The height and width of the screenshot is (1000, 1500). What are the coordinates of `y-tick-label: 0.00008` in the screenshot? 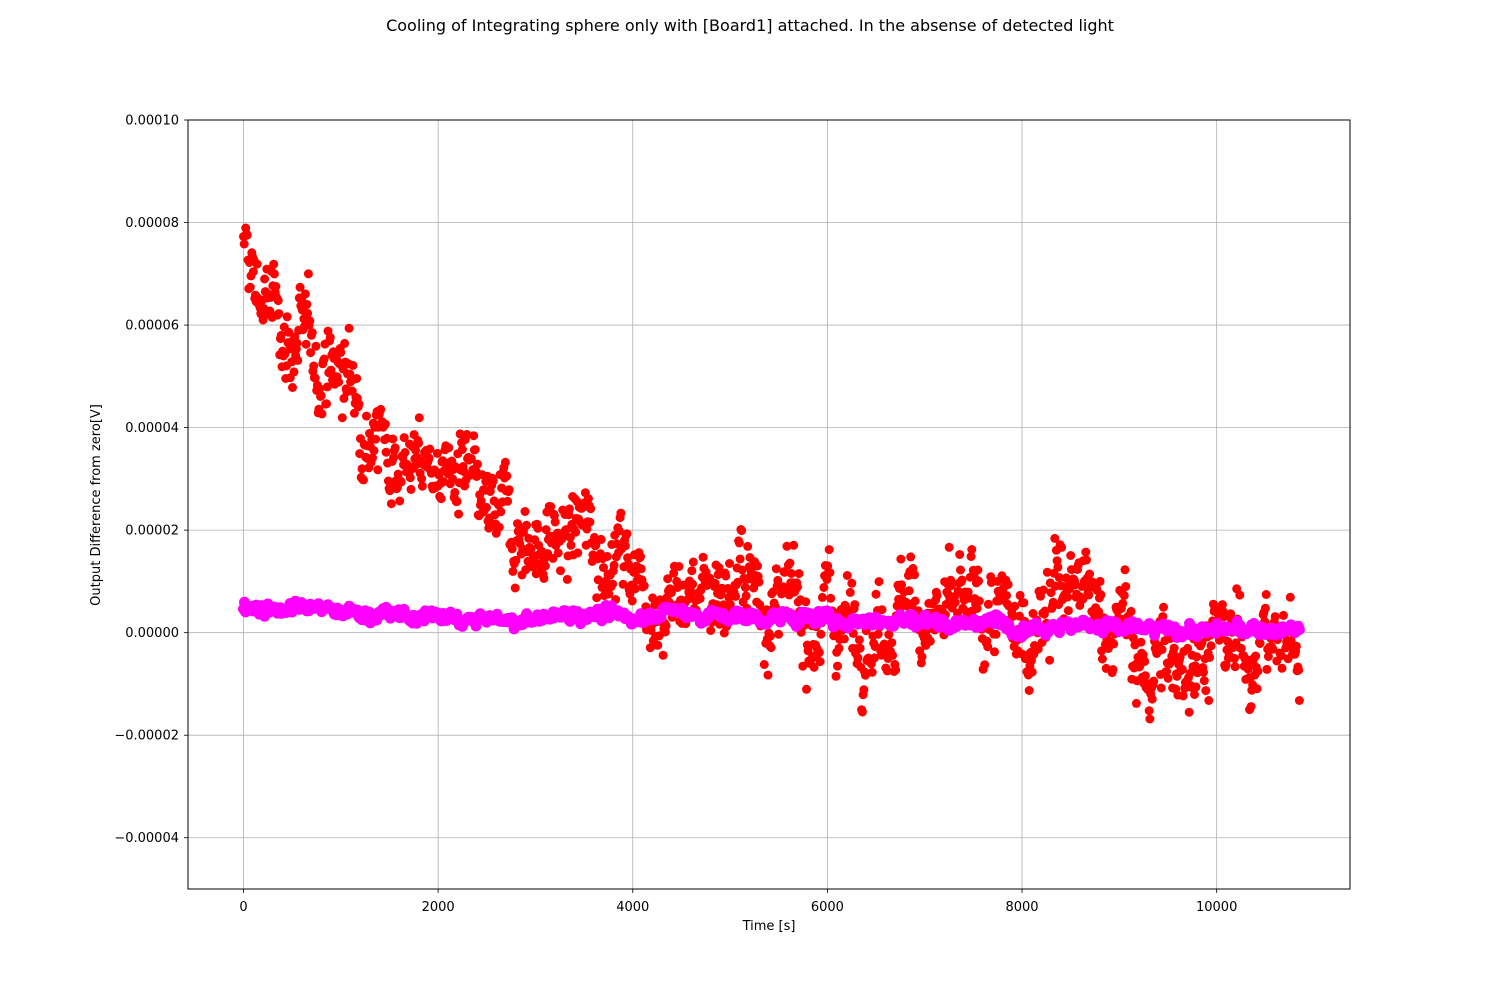 It's located at (152, 223).